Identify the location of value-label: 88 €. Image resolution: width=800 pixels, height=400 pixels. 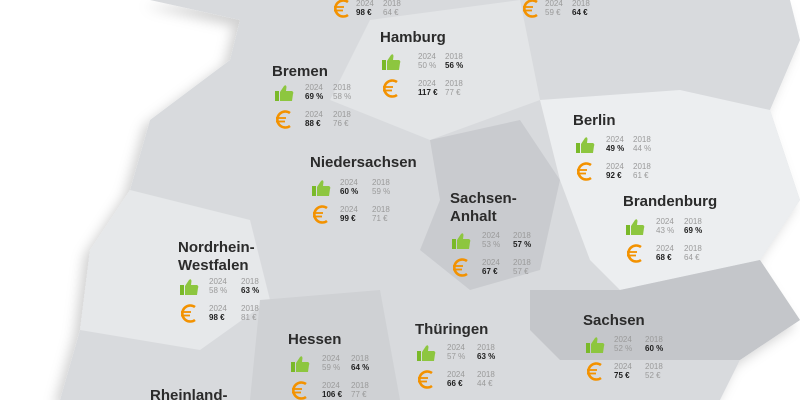
(313, 123).